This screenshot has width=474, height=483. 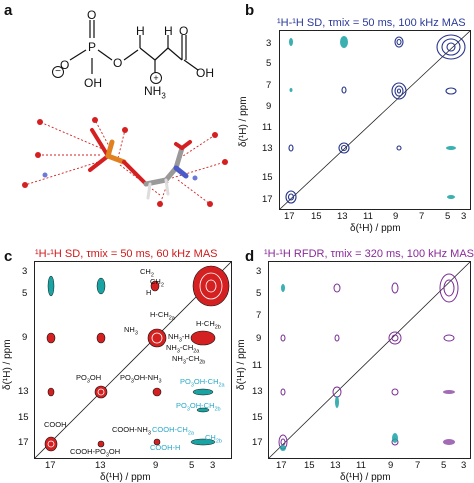 What do you see at coordinates (241, 364) in the screenshot?
I see `panel-d-ylabel: δ(¹H) / ppm` at bounding box center [241, 364].